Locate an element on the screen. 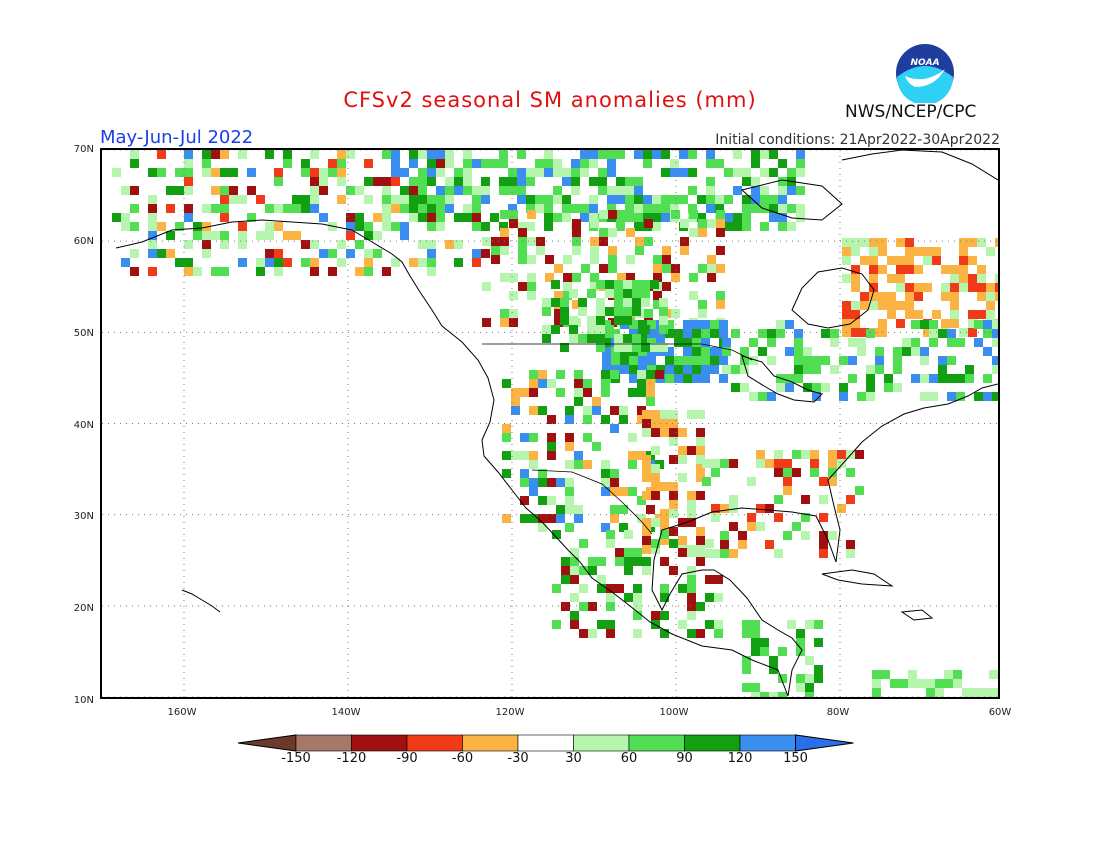 Image resolution: width=1100 pixels, height=850 pixels. chart-title: CFSv2 seasonal SM anomalies (mm) is located at coordinates (550, 100).